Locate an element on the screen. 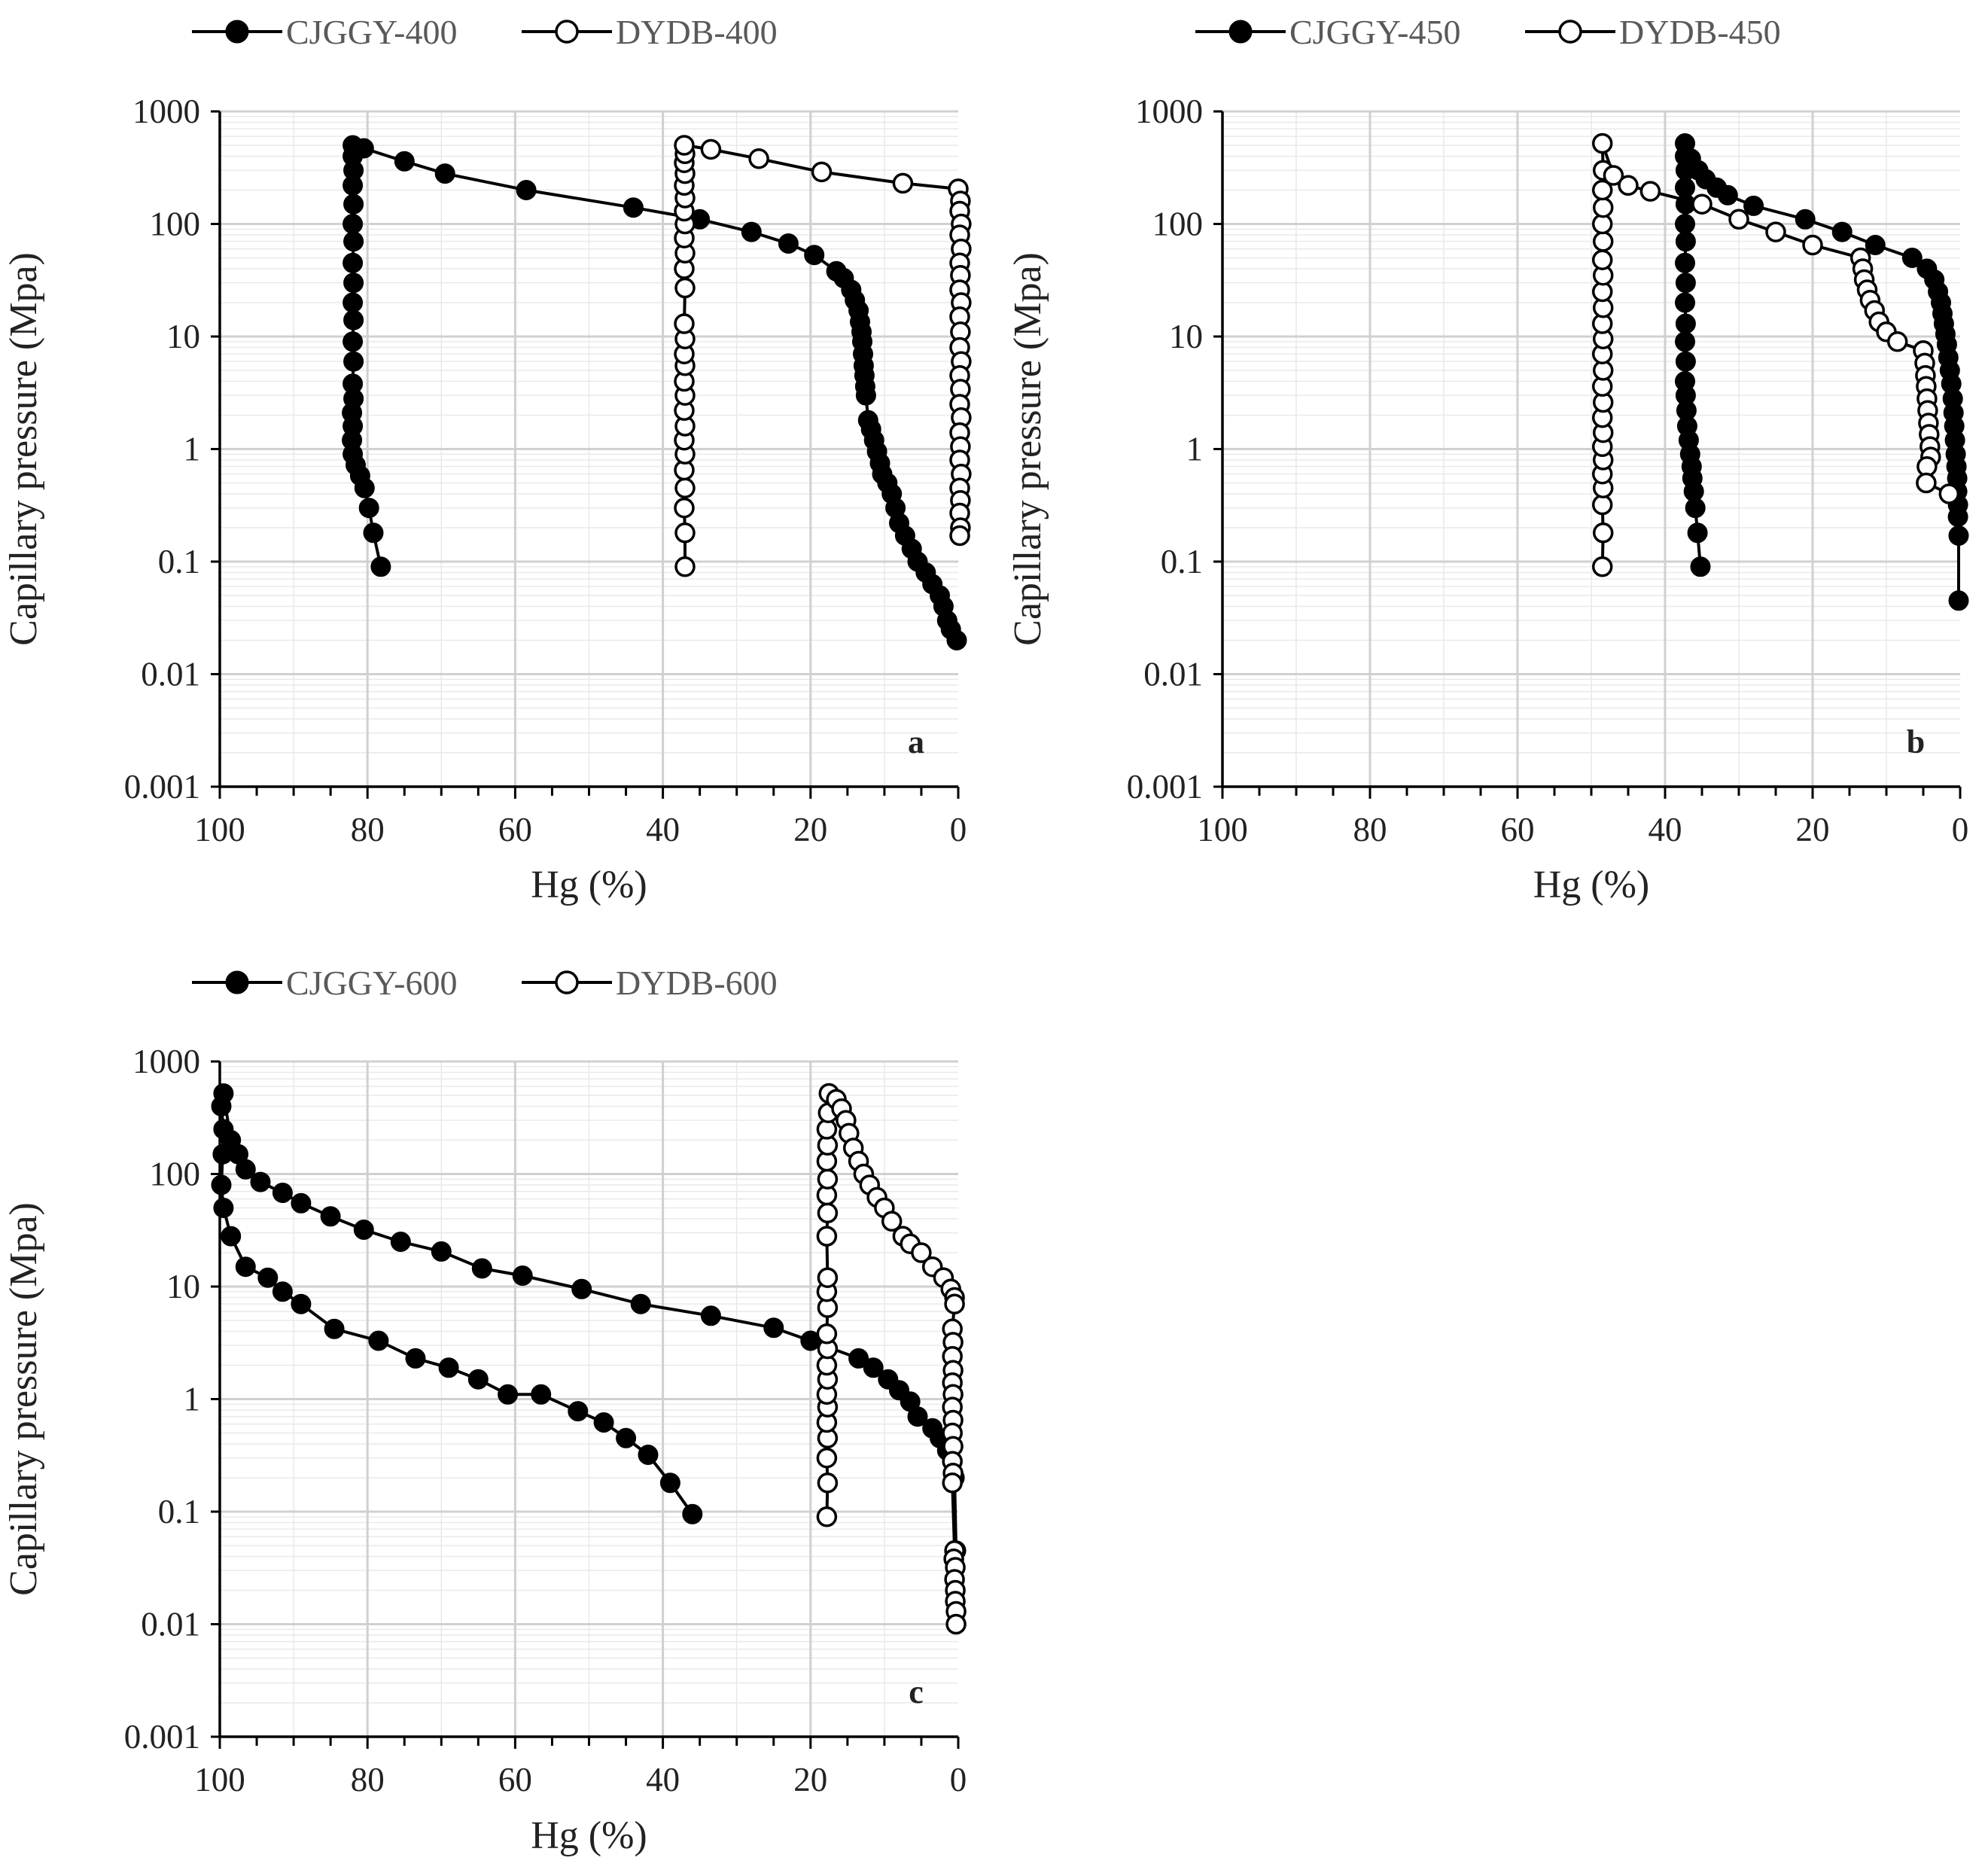  legend-entry: DYDB-400 is located at coordinates (650, 32).